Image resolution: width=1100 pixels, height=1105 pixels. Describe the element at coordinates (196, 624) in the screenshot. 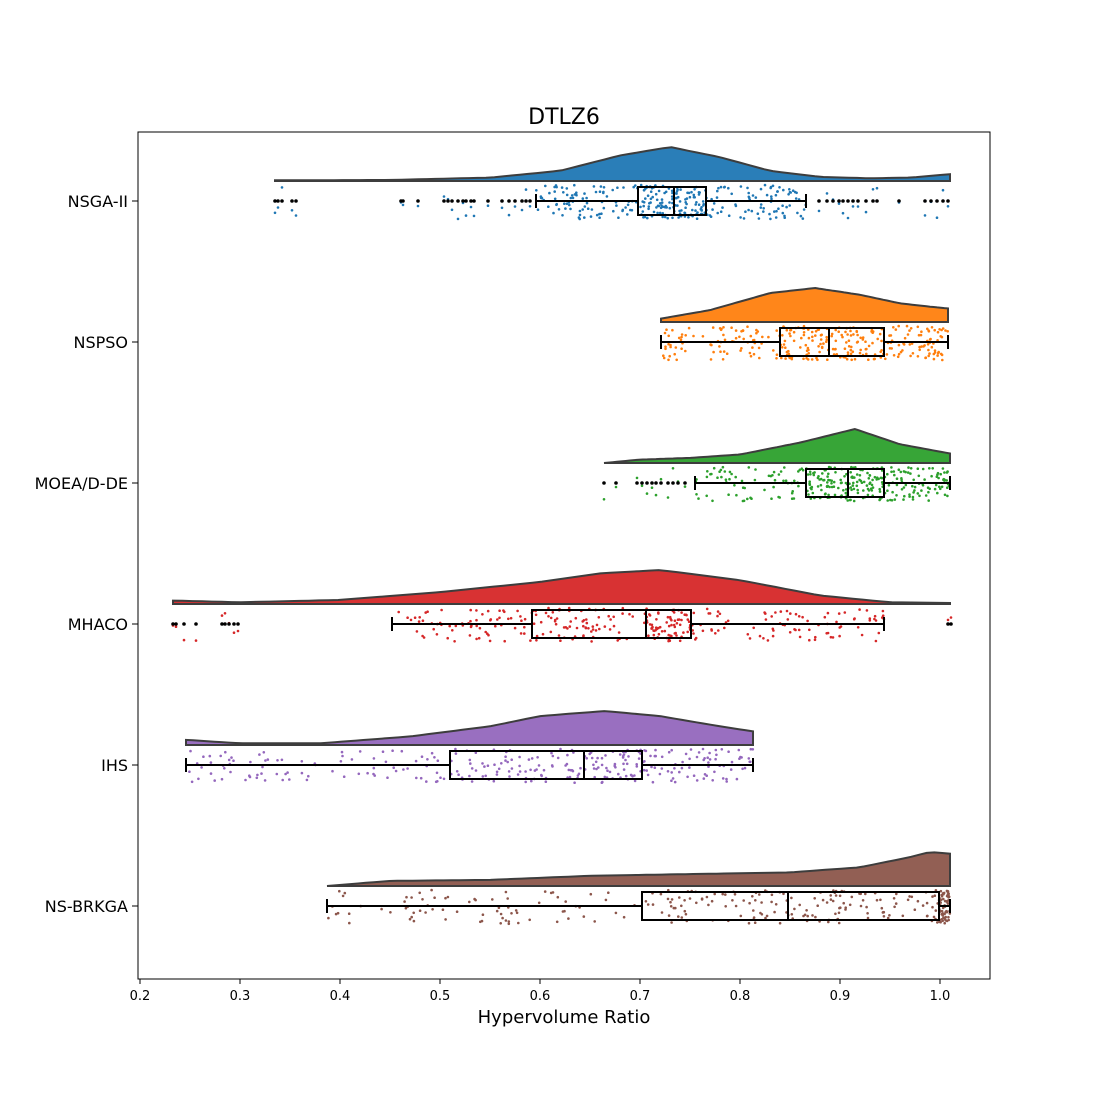

I see `outlier-mhaco` at that location.